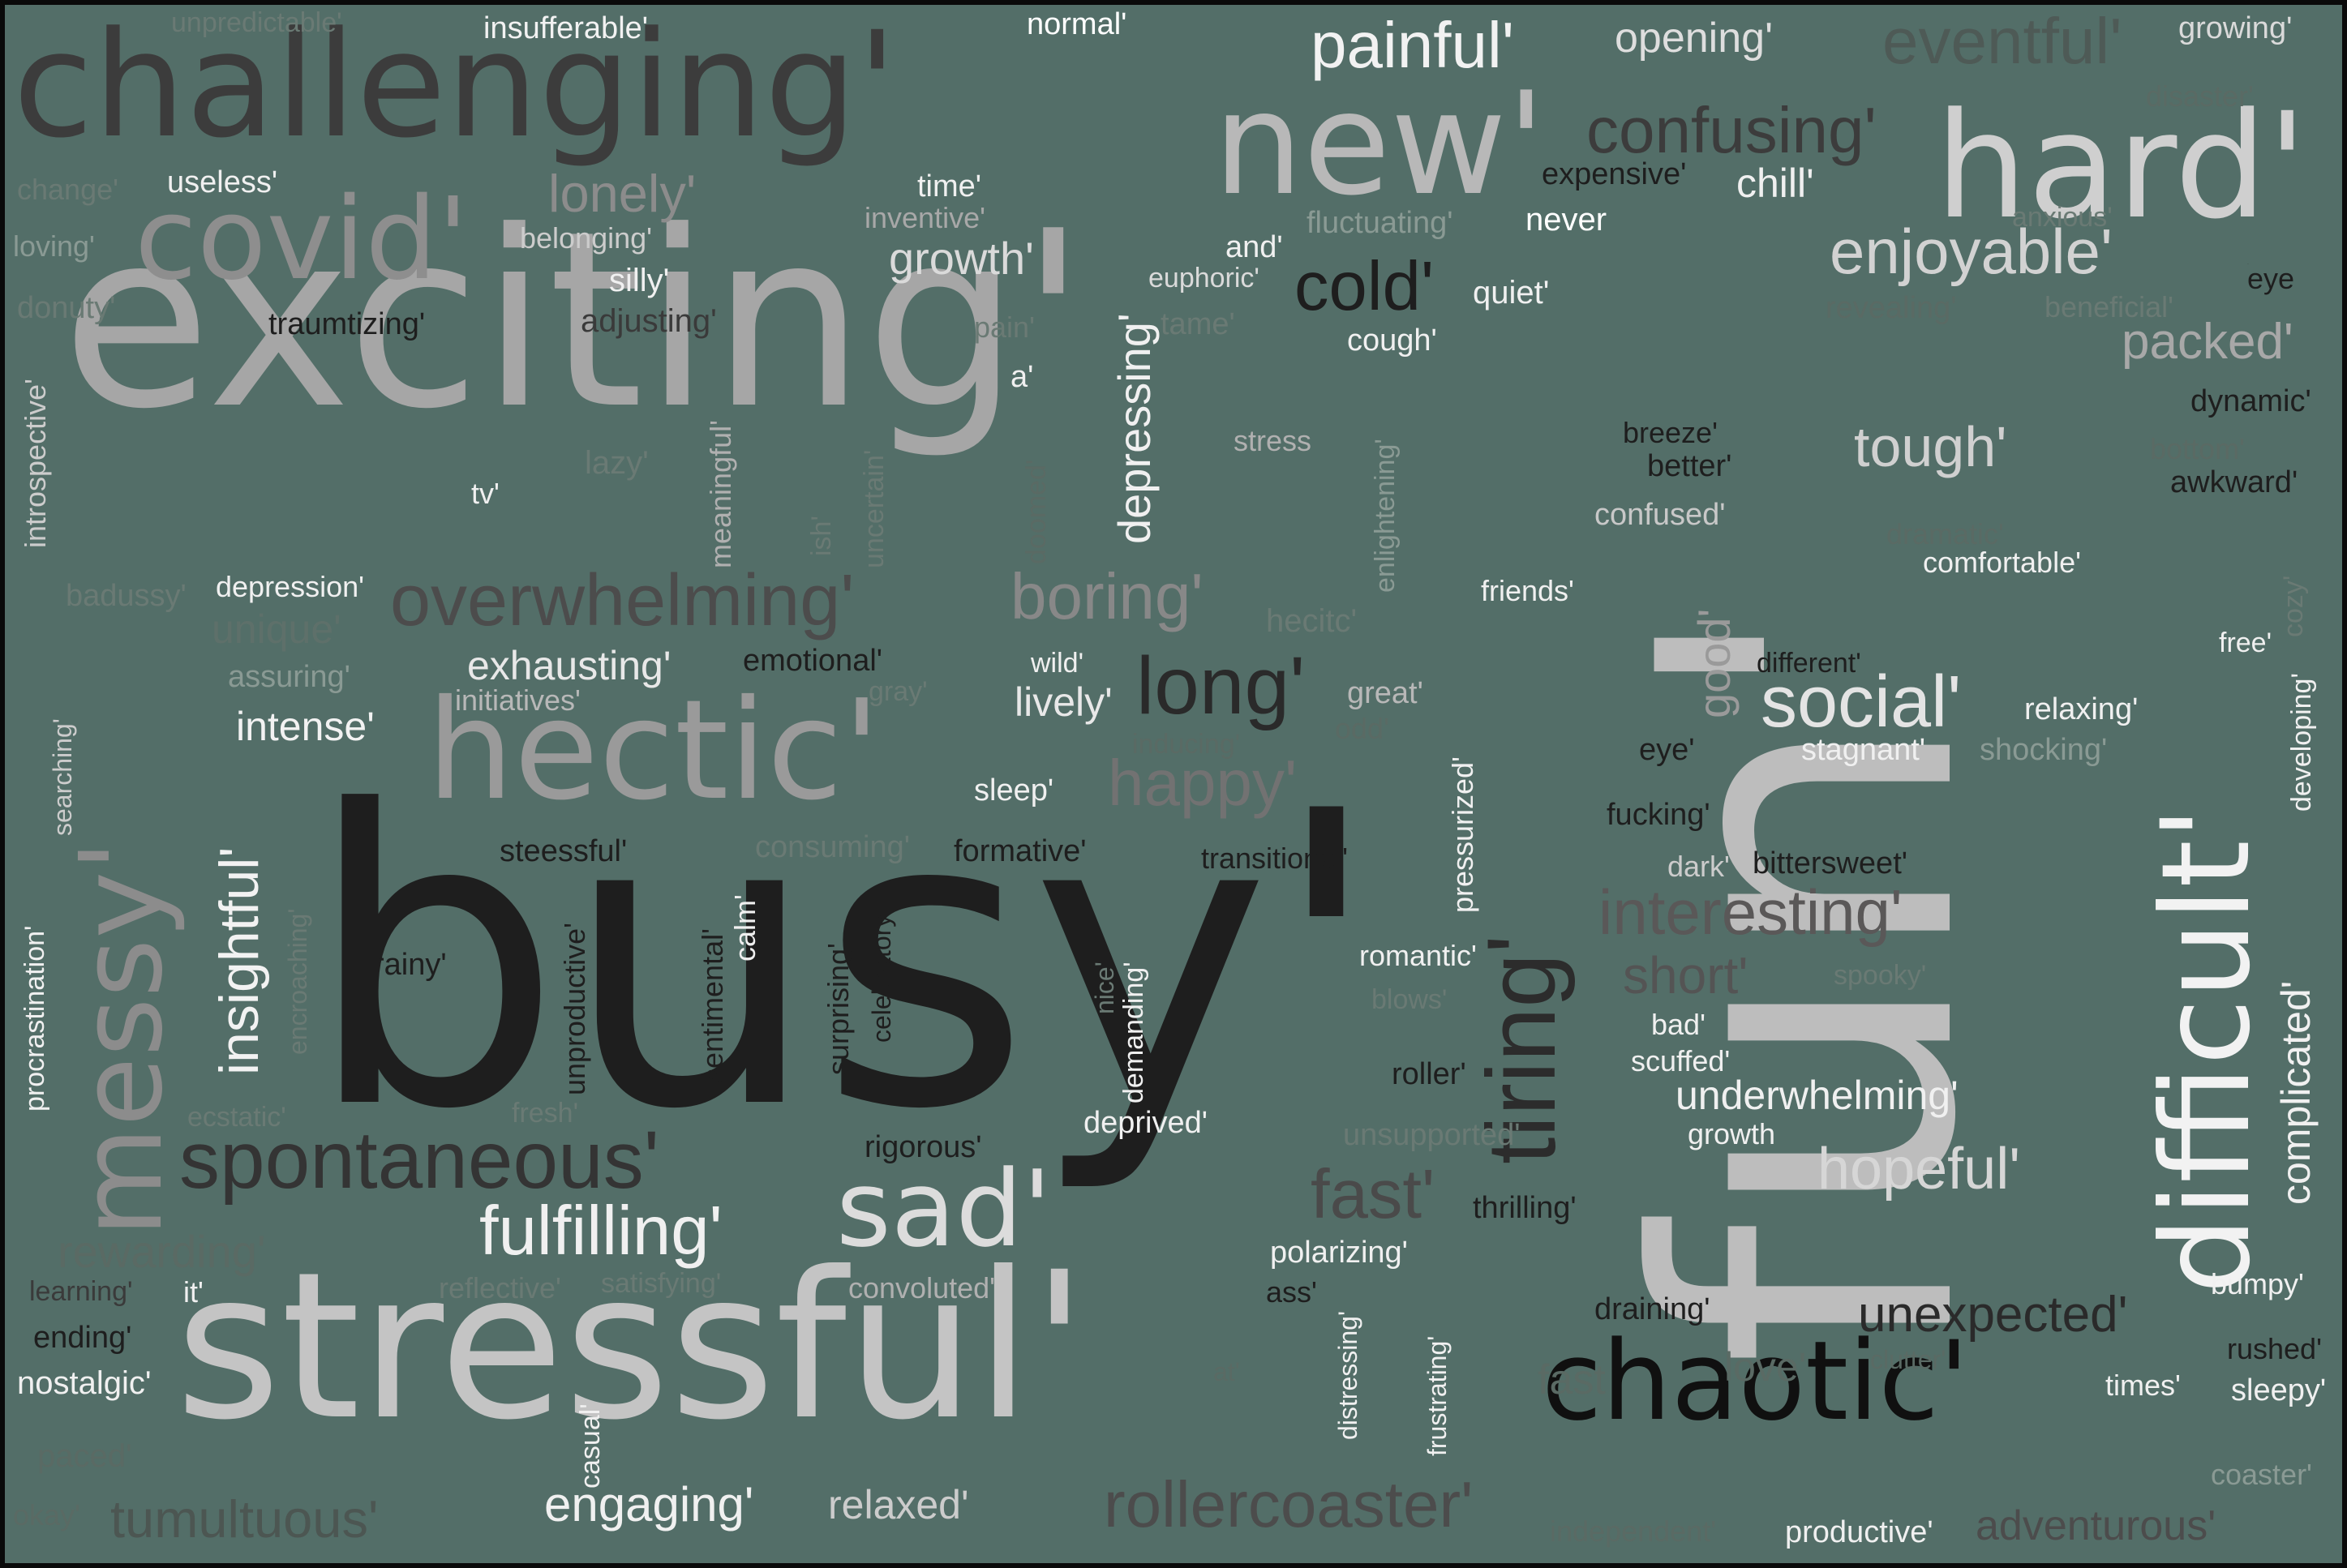 The image size is (2347, 1568). What do you see at coordinates (1891, 308) in the screenshot?
I see `cloud-word: revealing'` at bounding box center [1891, 308].